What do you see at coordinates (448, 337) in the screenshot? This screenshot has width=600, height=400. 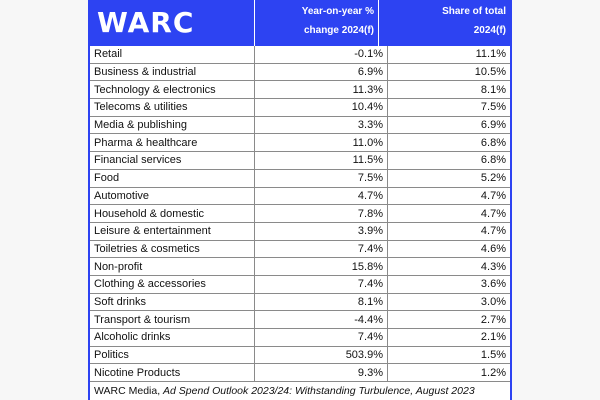 I see `row-share: 2.1%` at bounding box center [448, 337].